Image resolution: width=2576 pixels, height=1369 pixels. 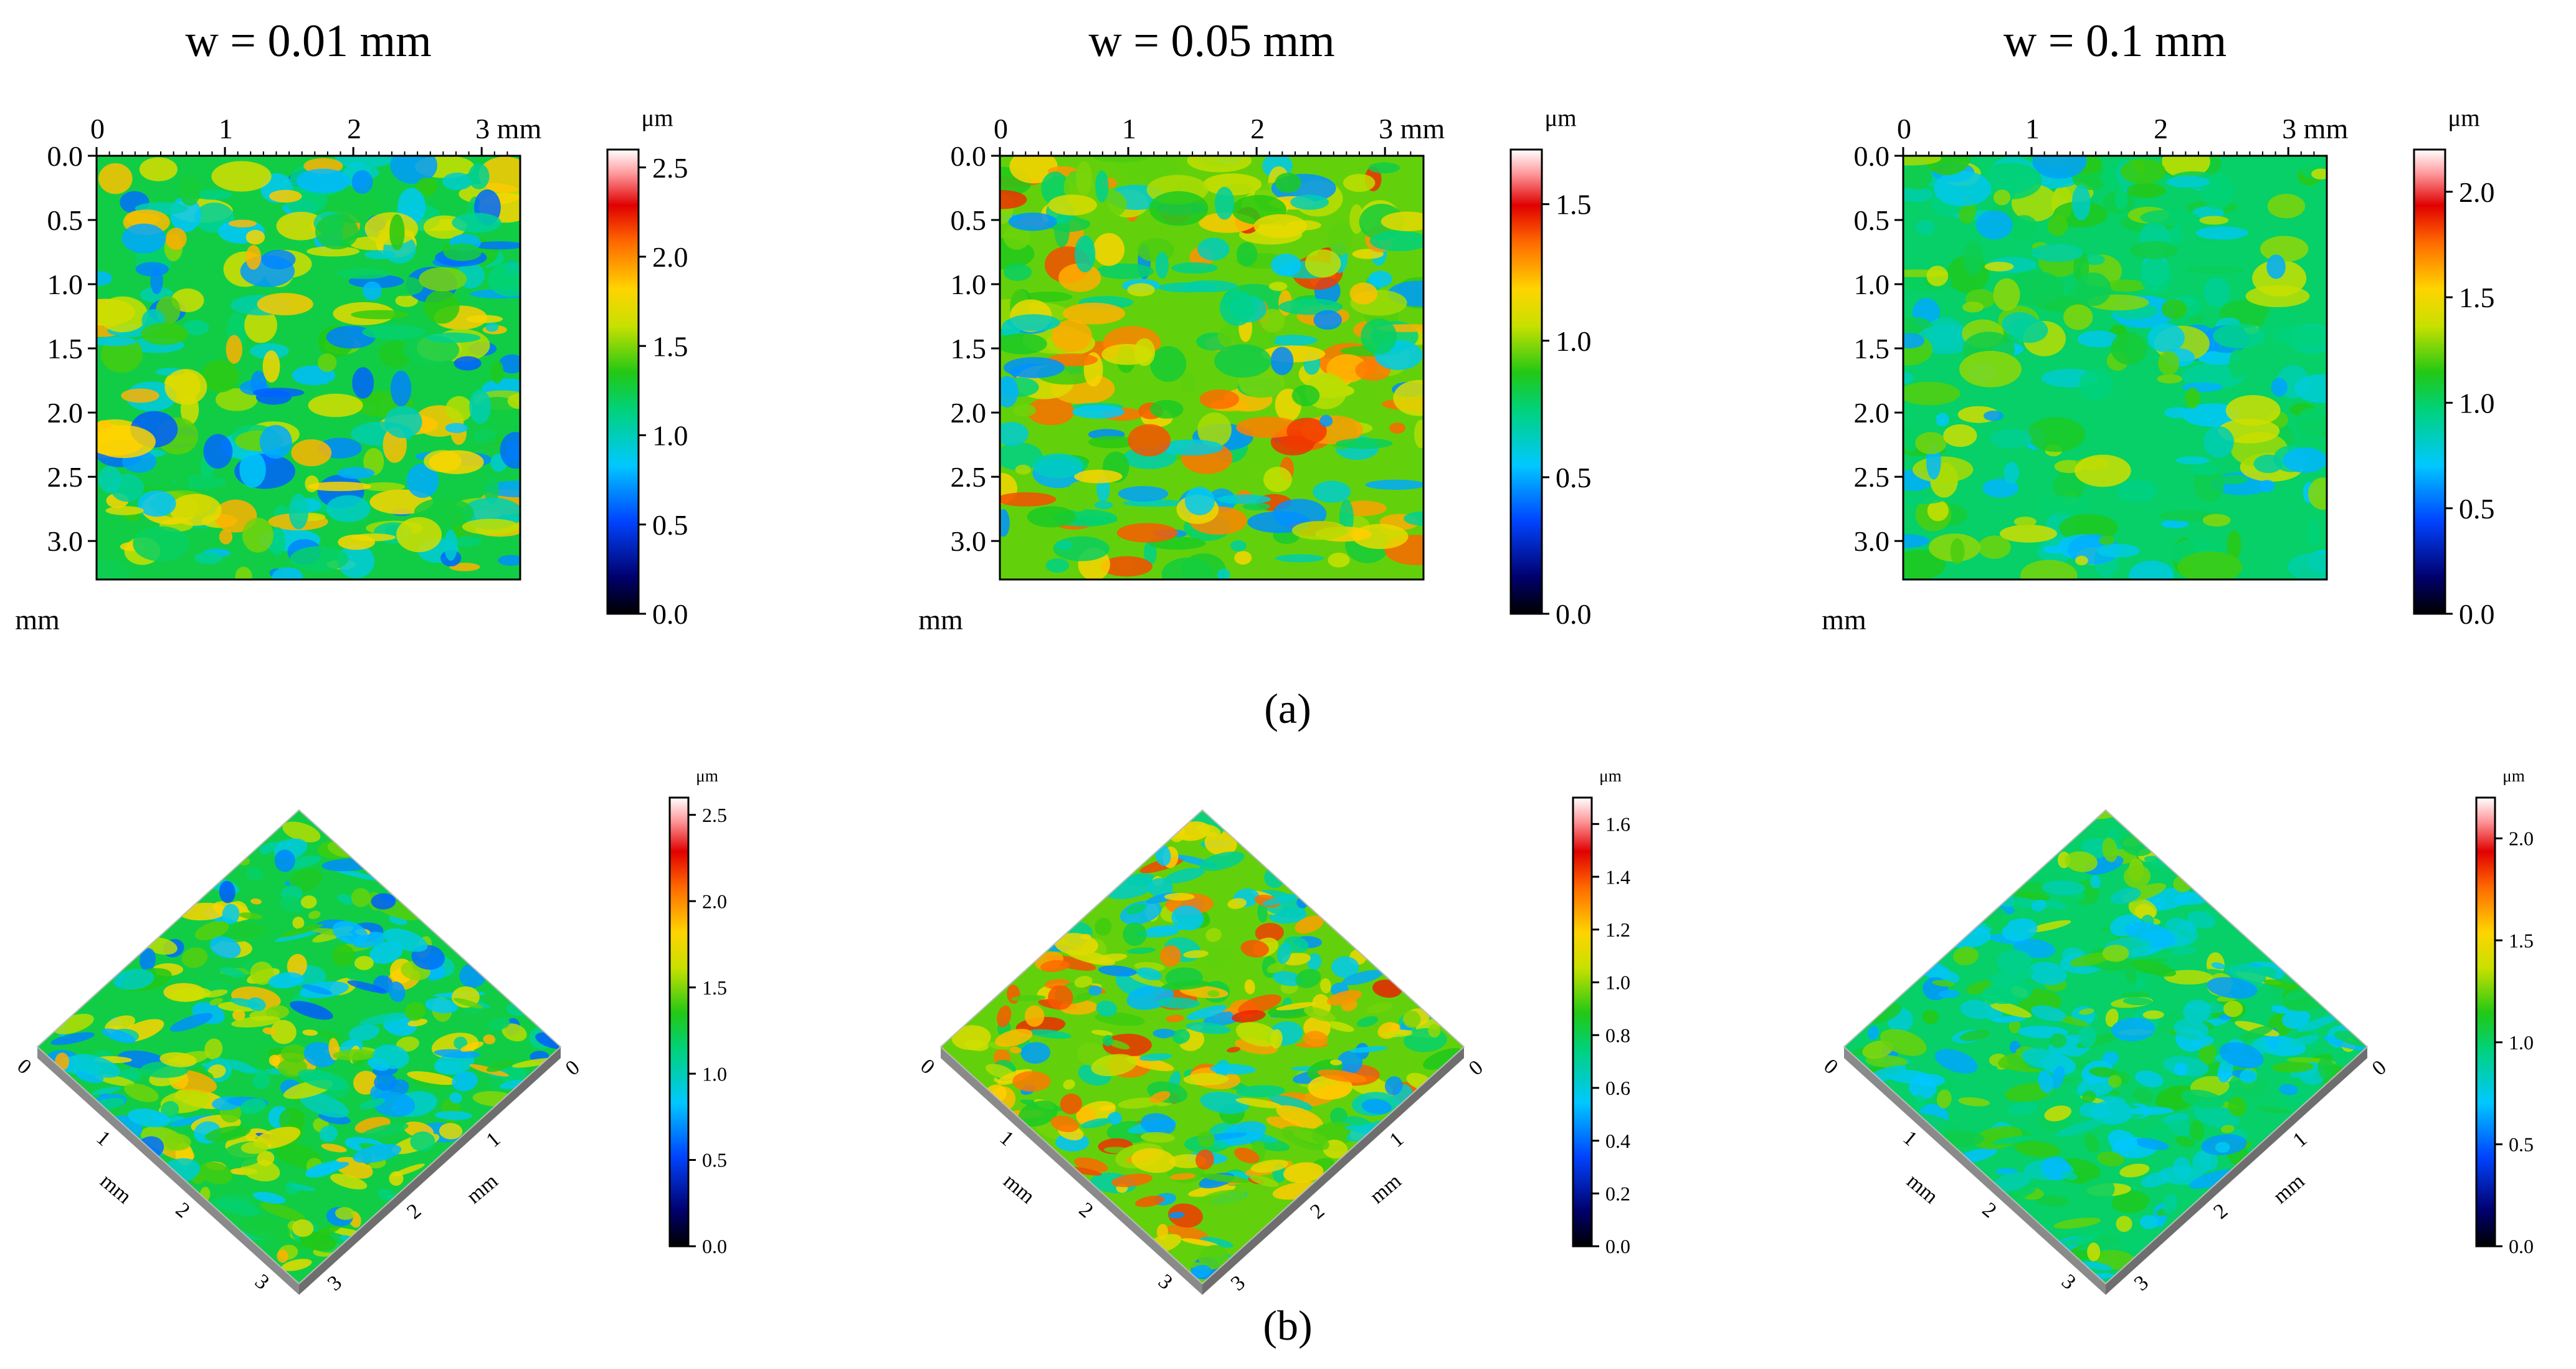 What do you see at coordinates (2463, 118) in the screenshot?
I see `colorbar-2d-3-unit: μm` at bounding box center [2463, 118].